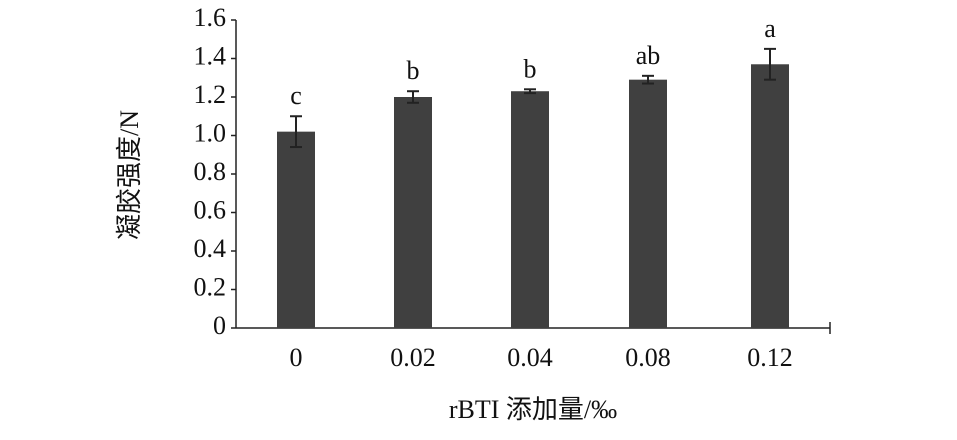  What do you see at coordinates (210, 171) in the screenshot?
I see `y-tick-label: 0.8` at bounding box center [210, 171].